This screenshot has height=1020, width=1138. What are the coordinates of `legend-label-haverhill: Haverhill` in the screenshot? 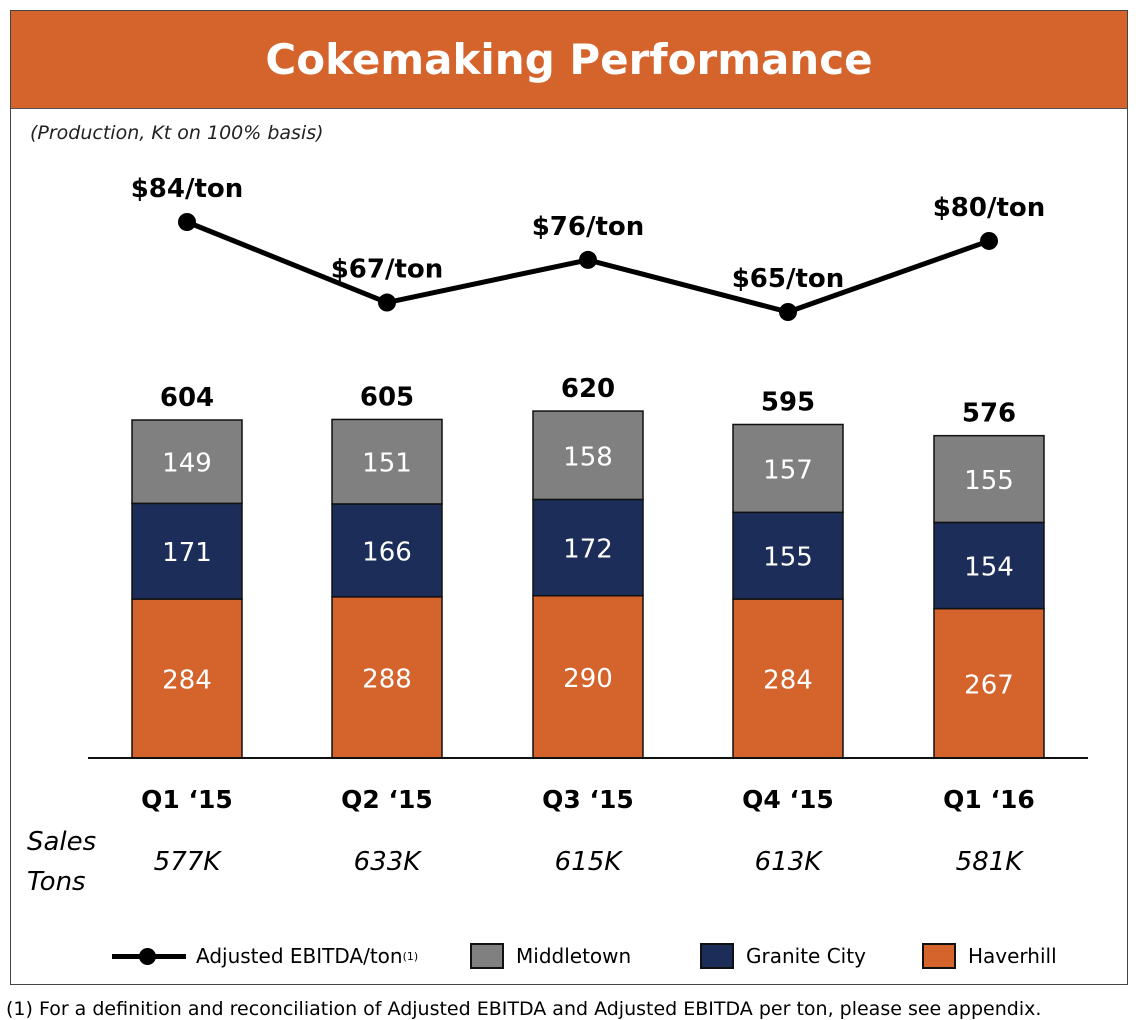 It's located at (1012, 956).